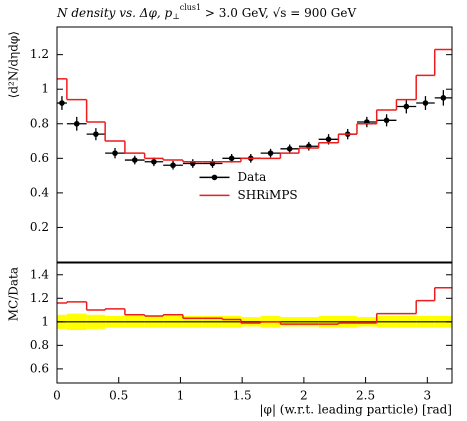  What do you see at coordinates (39, 192) in the screenshot?
I see `y-tick-label: 0.4` at bounding box center [39, 192].